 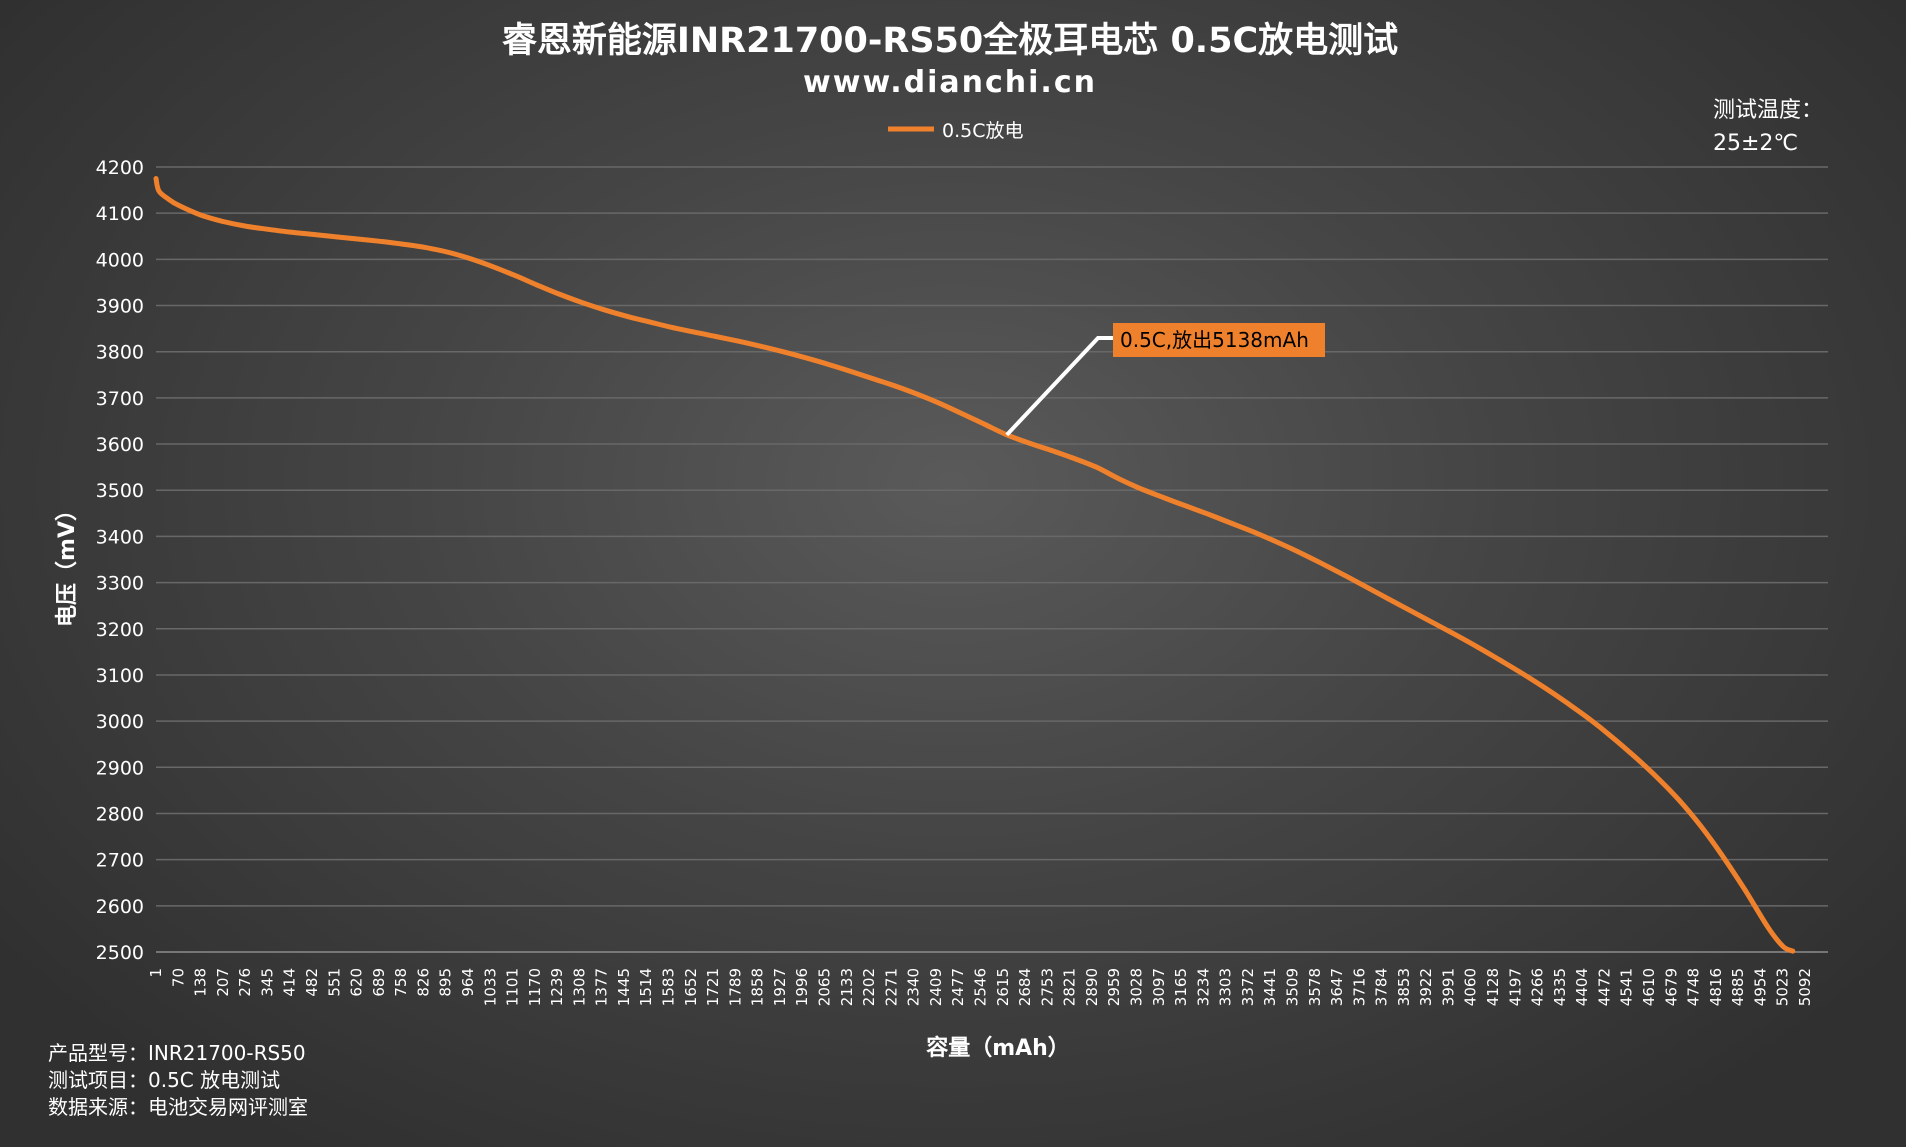 What do you see at coordinates (423, 982) in the screenshot?
I see `x-tick-label: 826` at bounding box center [423, 982].